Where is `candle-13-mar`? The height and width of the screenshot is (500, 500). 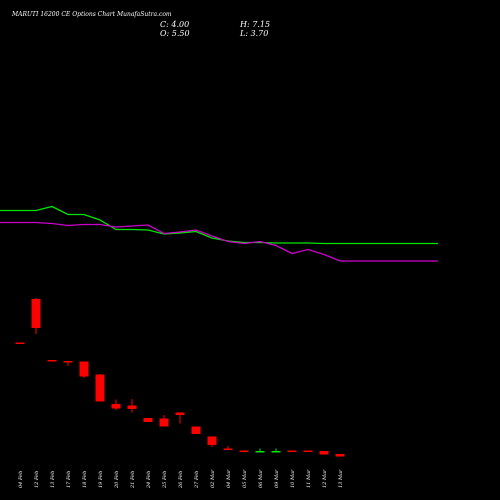
candle-13-mar is located at coordinates (340, 455).